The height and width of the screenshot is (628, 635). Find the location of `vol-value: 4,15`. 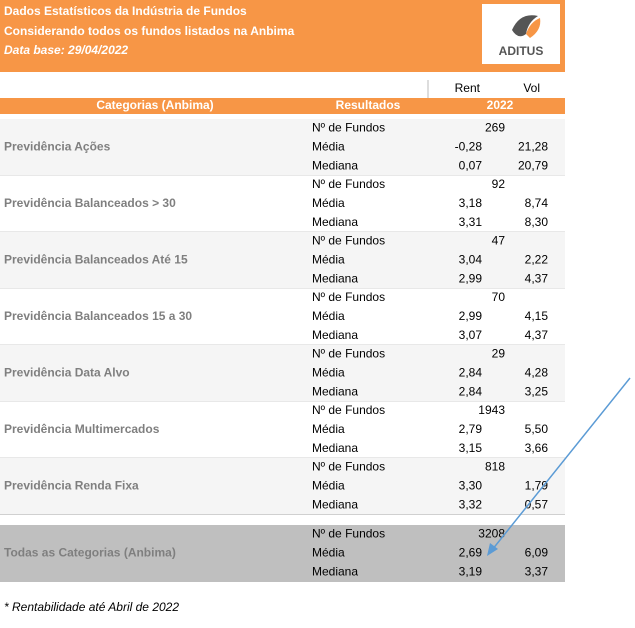

vol-value: 4,15 is located at coordinates (537, 316).